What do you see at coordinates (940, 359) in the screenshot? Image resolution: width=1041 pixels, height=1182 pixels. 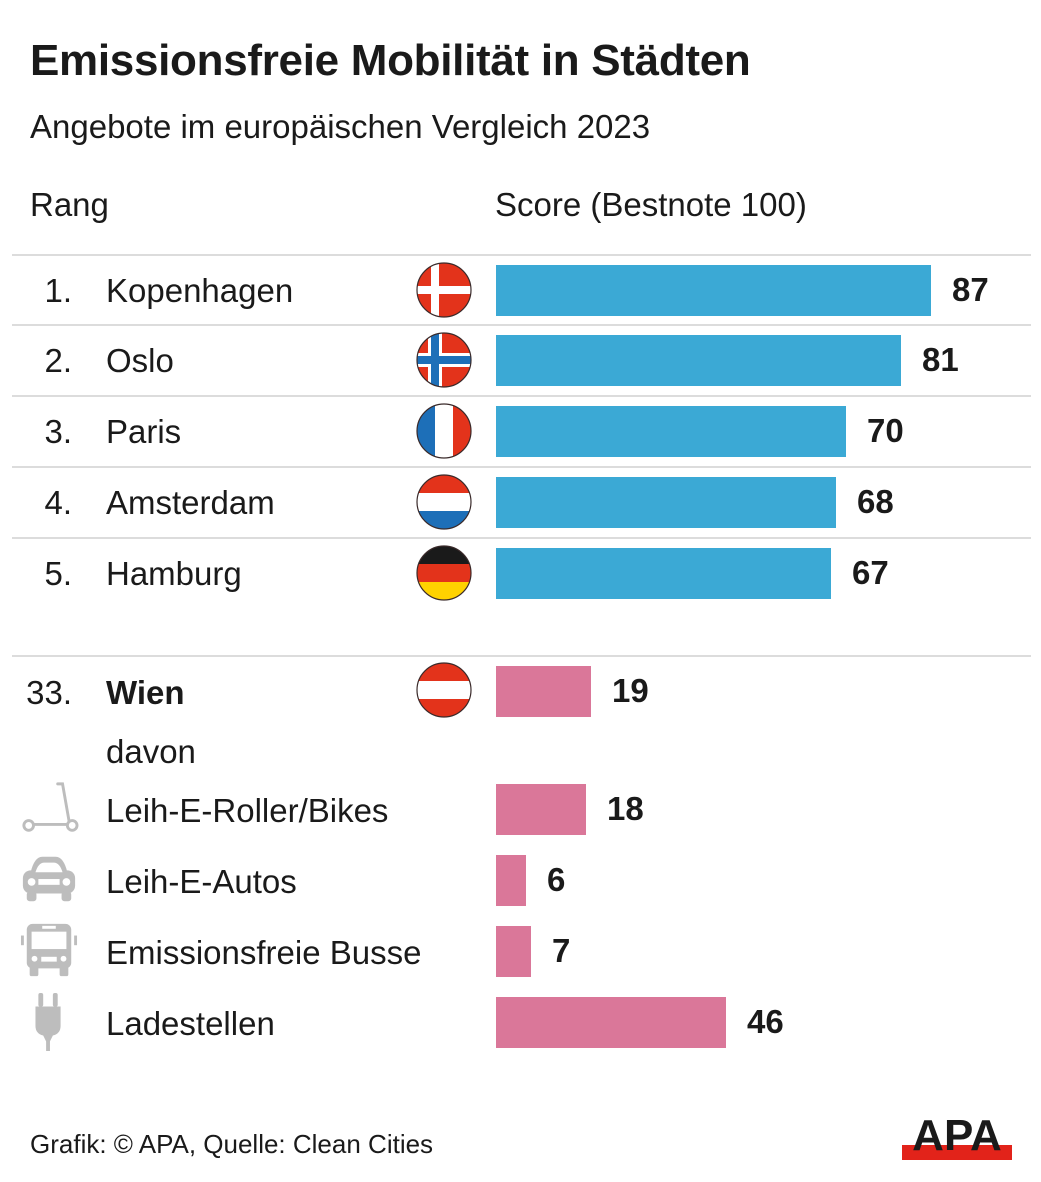 I see `value-label: 81` at bounding box center [940, 359].